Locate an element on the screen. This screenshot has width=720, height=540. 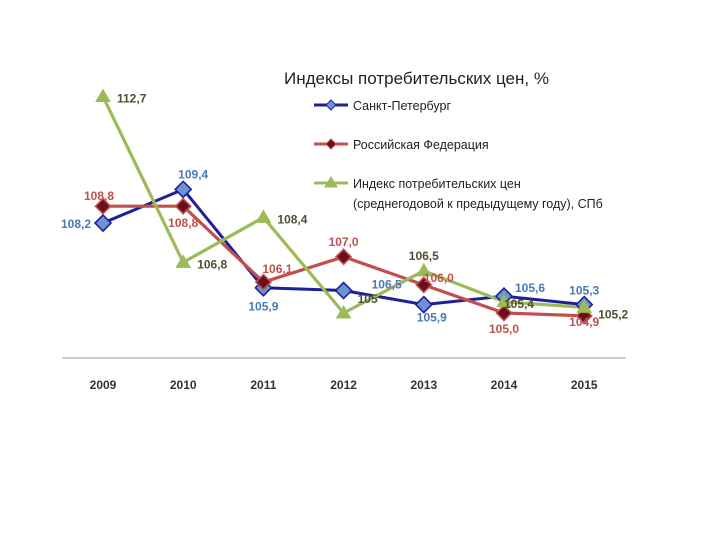
chart-title: Индексы потребительских цен, % is located at coordinates (416, 78).